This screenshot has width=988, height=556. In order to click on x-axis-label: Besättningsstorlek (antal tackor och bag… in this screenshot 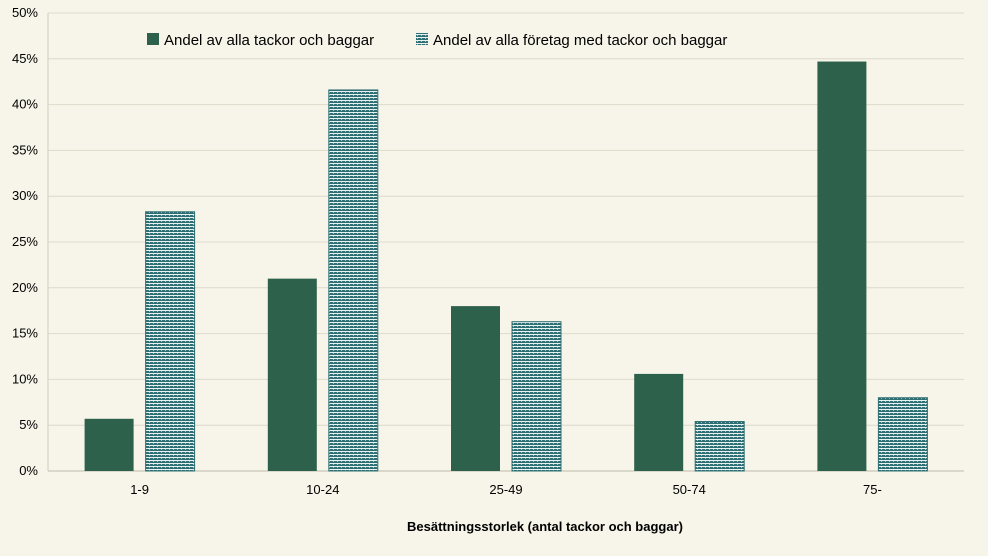, I will do `click(545, 526)`.